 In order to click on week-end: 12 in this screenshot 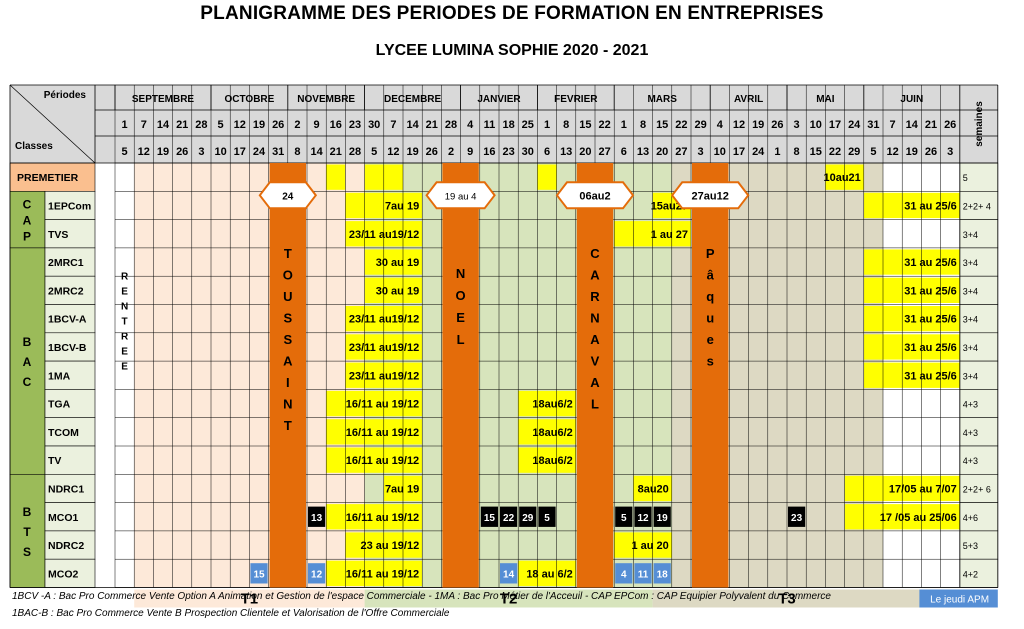, I will do `click(144, 152)`.